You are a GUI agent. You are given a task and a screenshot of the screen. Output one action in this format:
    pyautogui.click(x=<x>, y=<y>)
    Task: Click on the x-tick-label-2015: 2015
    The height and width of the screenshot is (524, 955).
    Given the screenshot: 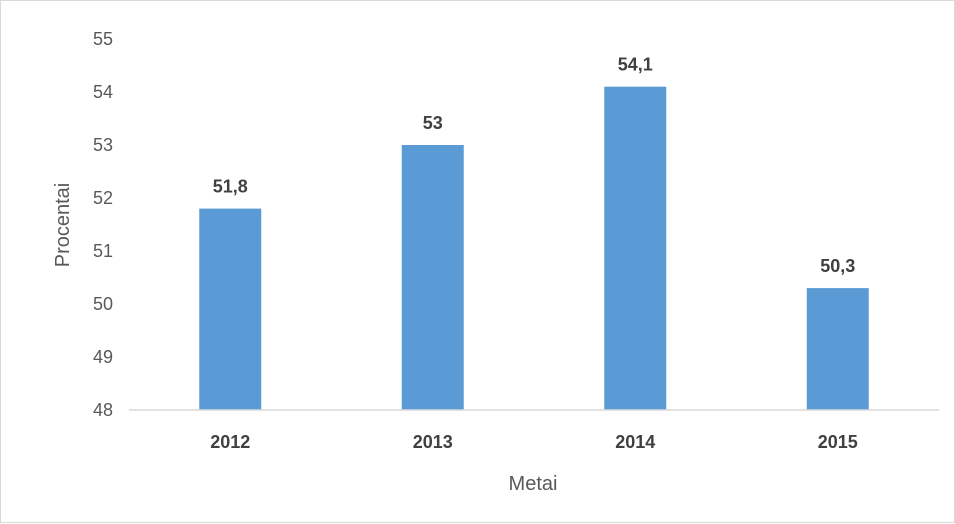 What is the action you would take?
    pyautogui.click(x=838, y=442)
    